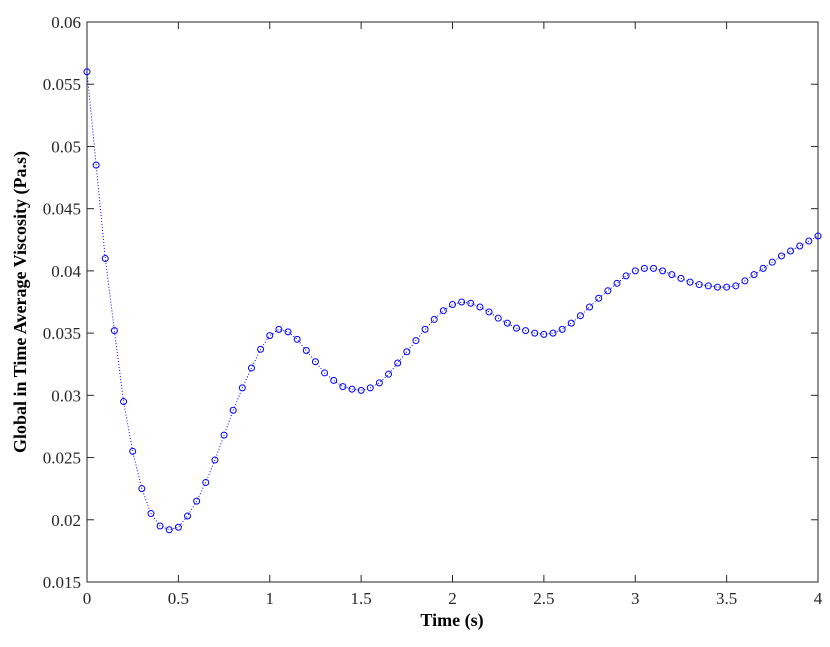  Describe the element at coordinates (178, 598) in the screenshot. I see `x-tick-label: 0.5` at that location.